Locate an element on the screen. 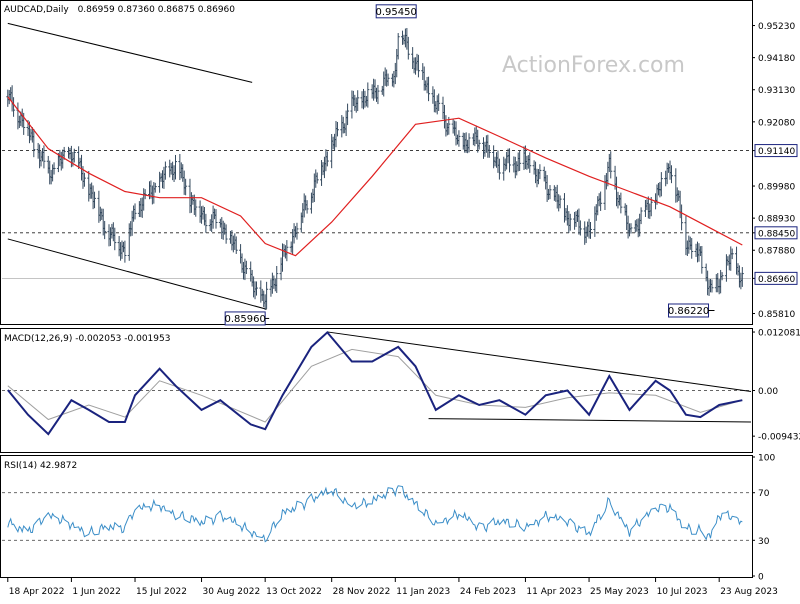 The image size is (800, 604). price-y-tick-label-box: 0.86960 is located at coordinates (776, 278).